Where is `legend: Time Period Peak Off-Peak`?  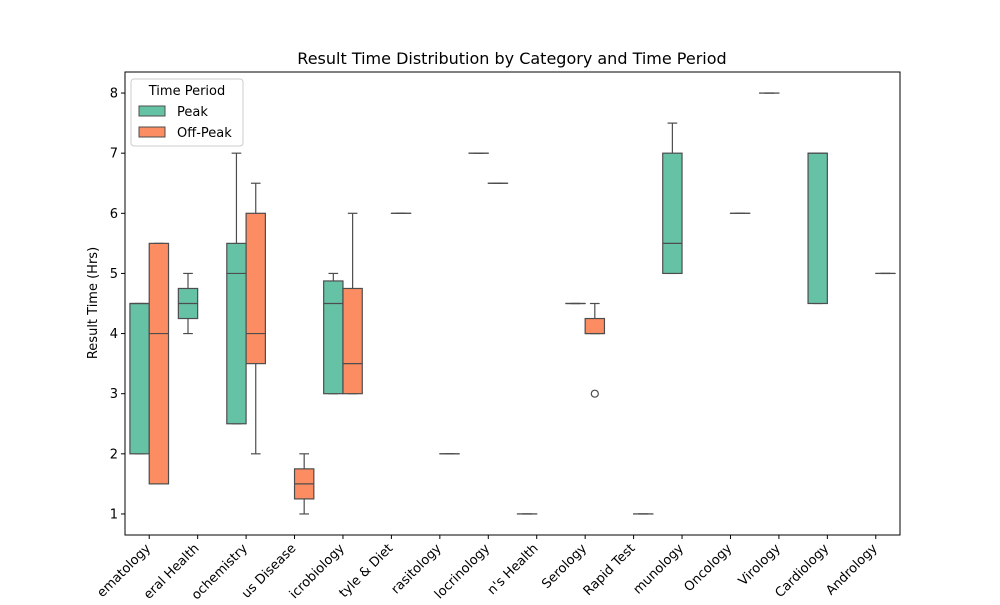 legend: Time Period Peak Off-Peak is located at coordinates (187, 112).